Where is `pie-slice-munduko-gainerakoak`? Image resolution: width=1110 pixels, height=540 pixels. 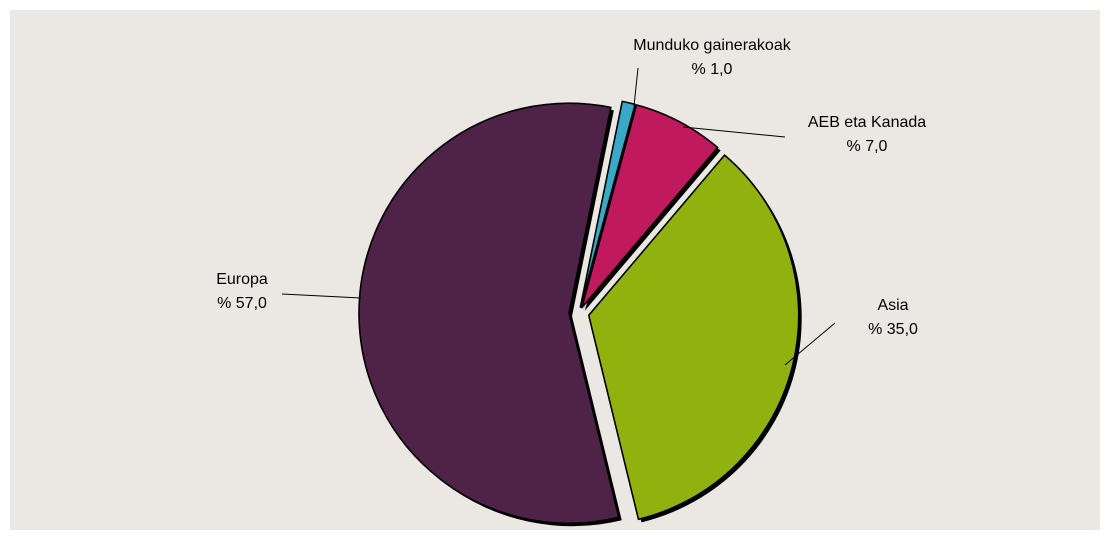
pie-slice-munduko-gainerakoak is located at coordinates (607, 204).